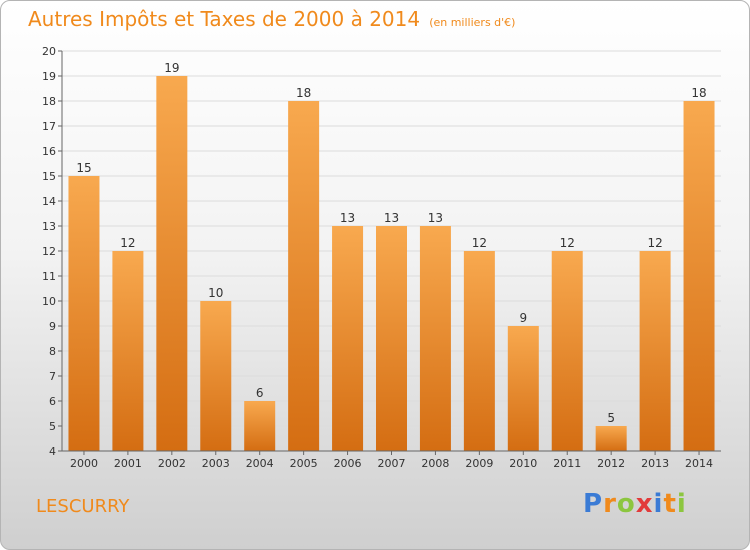 Image resolution: width=750 pixels, height=550 pixels. What do you see at coordinates (49, 76) in the screenshot?
I see `y-tick-label: 19` at bounding box center [49, 76].